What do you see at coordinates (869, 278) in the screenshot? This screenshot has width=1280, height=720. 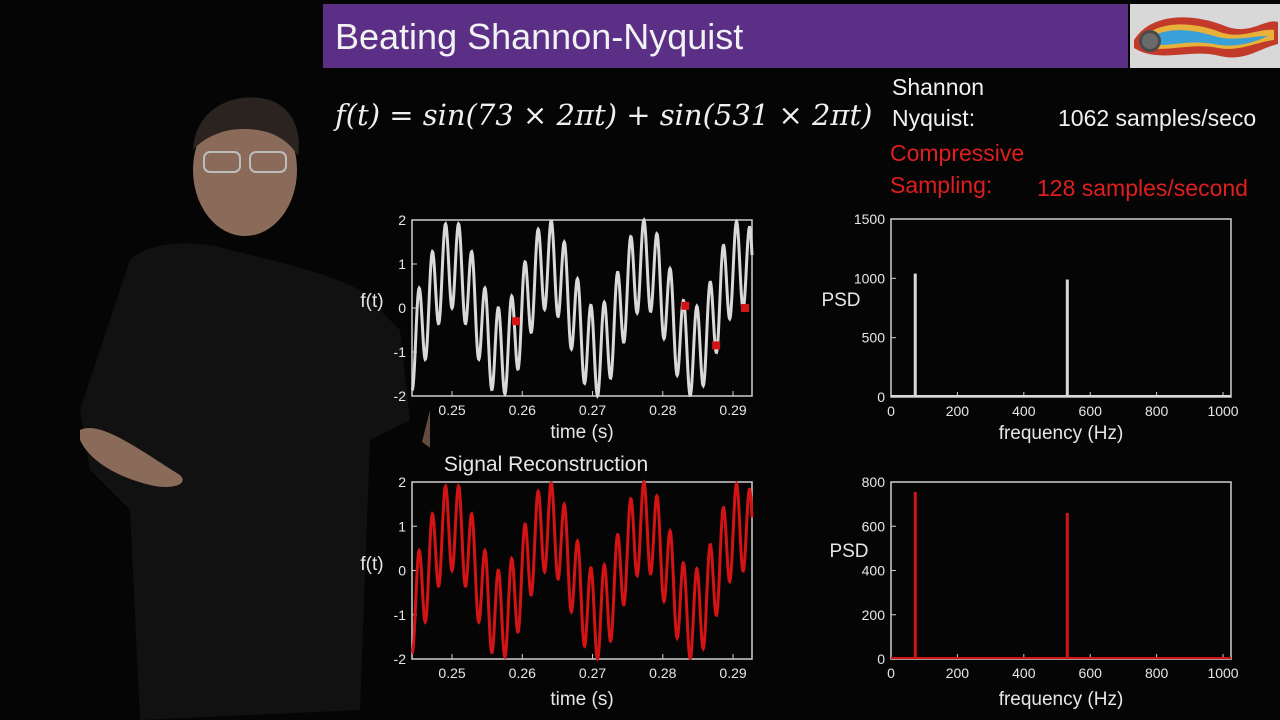 I see `signal-psd-ytick-label: 1000` at bounding box center [869, 278].